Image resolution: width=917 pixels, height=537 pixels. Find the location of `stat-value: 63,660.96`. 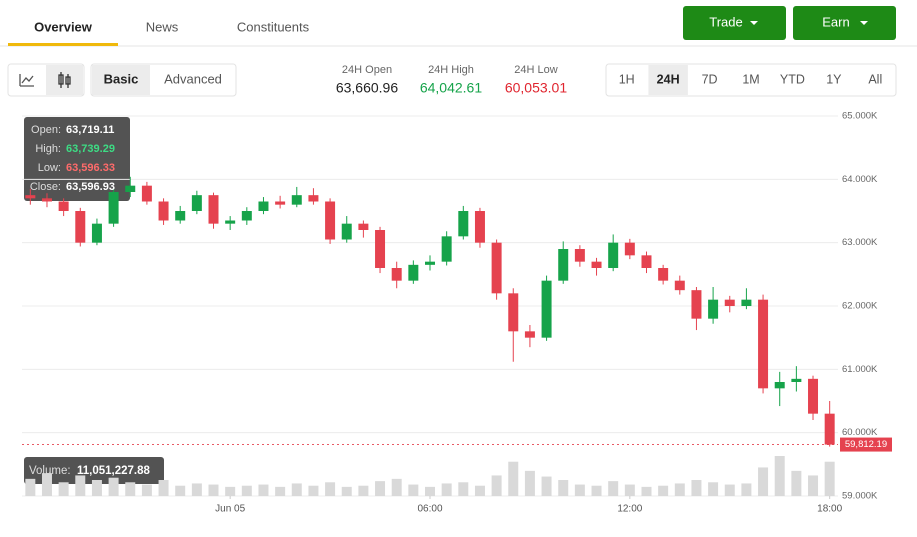

stat-value: 63,660.96 is located at coordinates (367, 88).